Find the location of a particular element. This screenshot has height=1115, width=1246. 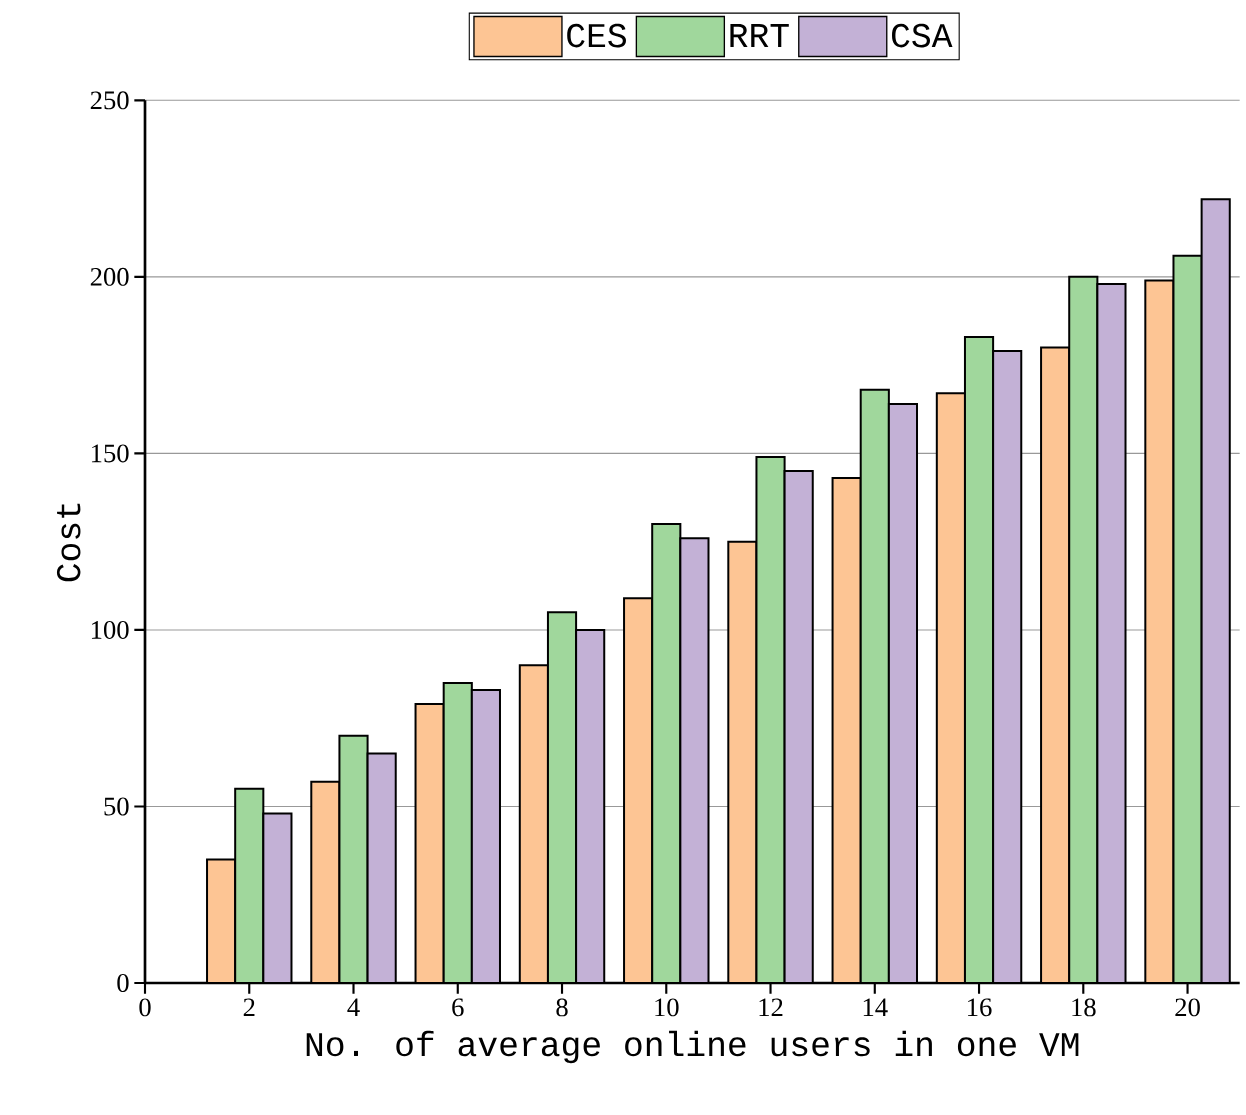

y-axis-title: Cost is located at coordinates (68, 542).